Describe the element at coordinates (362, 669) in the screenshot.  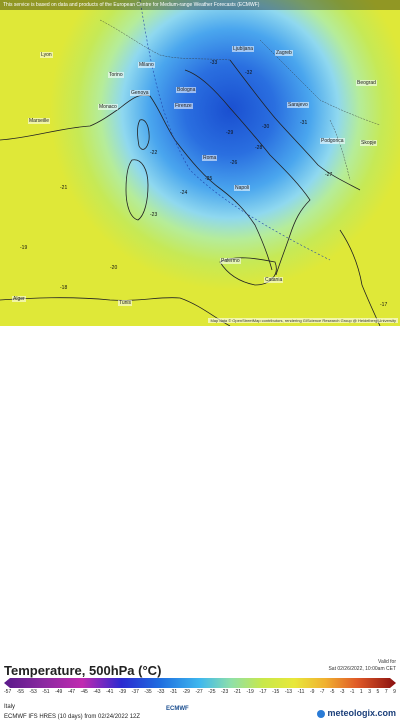
I see `valid-datetime: Sat 02/26/2022, 10:00am CET` at that location.